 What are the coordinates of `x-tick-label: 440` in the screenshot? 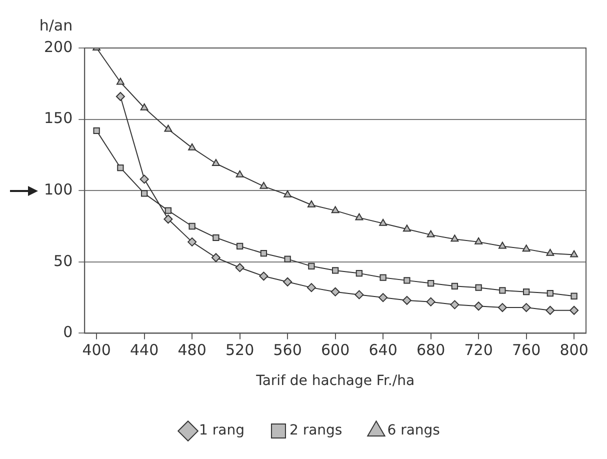 It's located at (144, 350).